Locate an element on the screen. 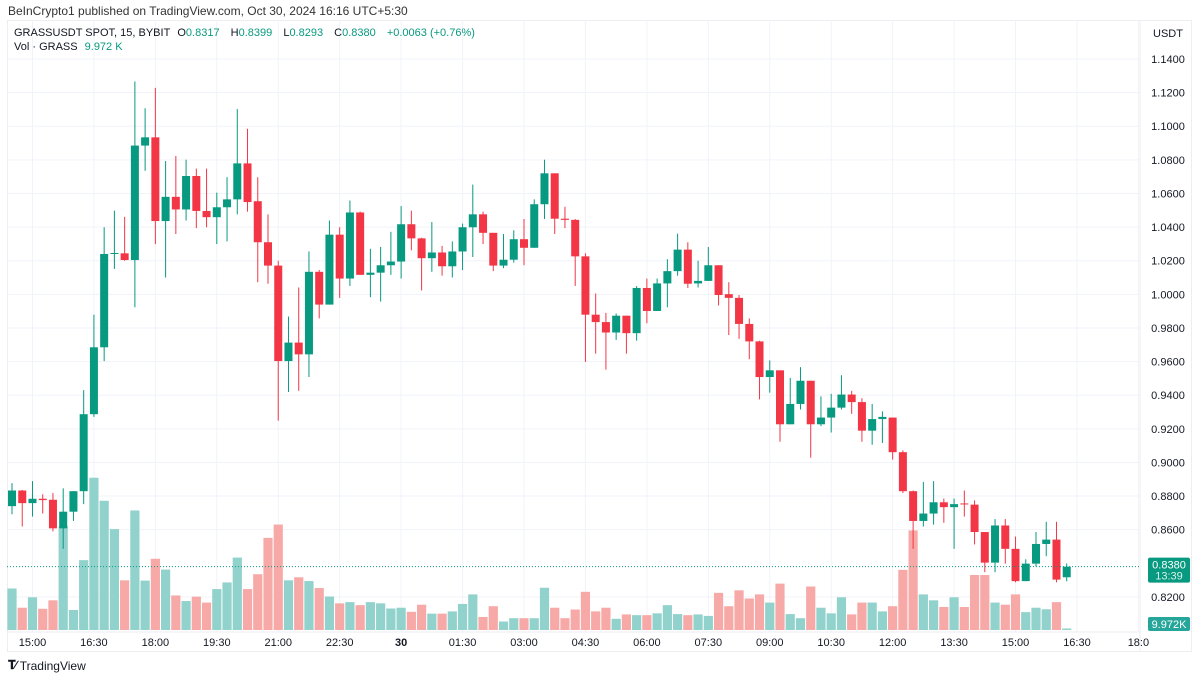 The height and width of the screenshot is (678, 1200). tradingview-logo: 𝐓∕ TradingView is located at coordinates (47, 665).